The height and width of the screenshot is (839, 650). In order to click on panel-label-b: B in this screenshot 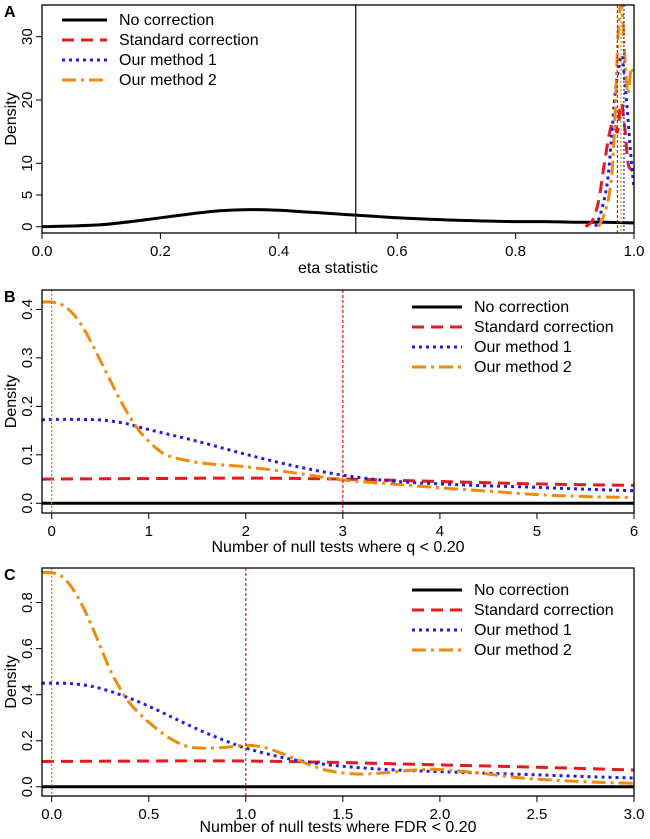, I will do `click(10, 297)`.